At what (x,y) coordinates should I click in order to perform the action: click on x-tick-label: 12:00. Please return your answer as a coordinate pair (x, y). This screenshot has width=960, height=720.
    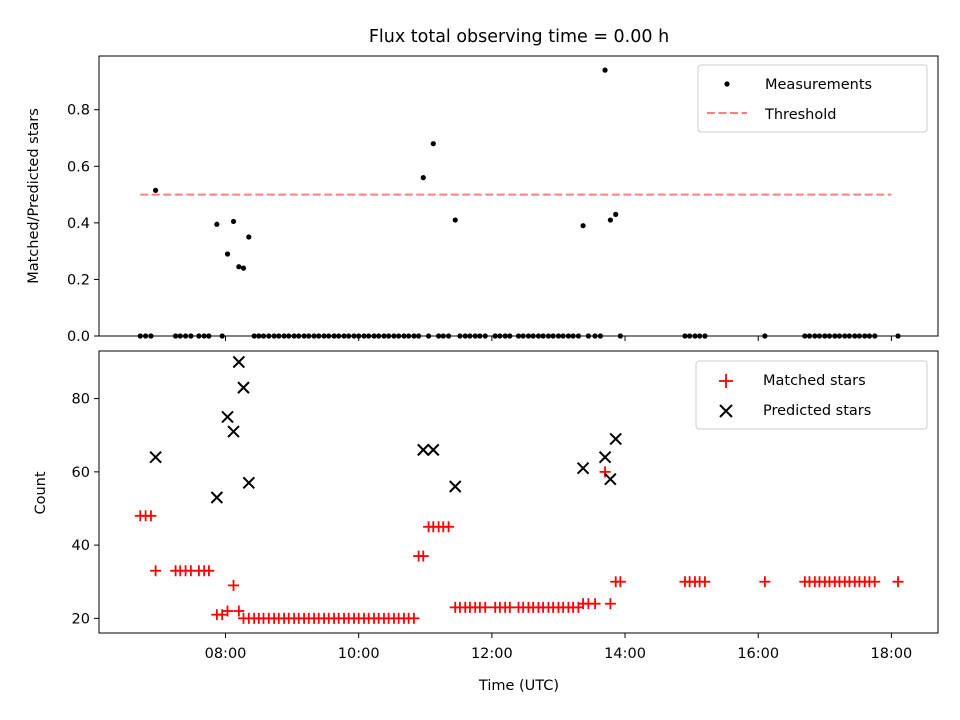
    Looking at the image, I should click on (492, 654).